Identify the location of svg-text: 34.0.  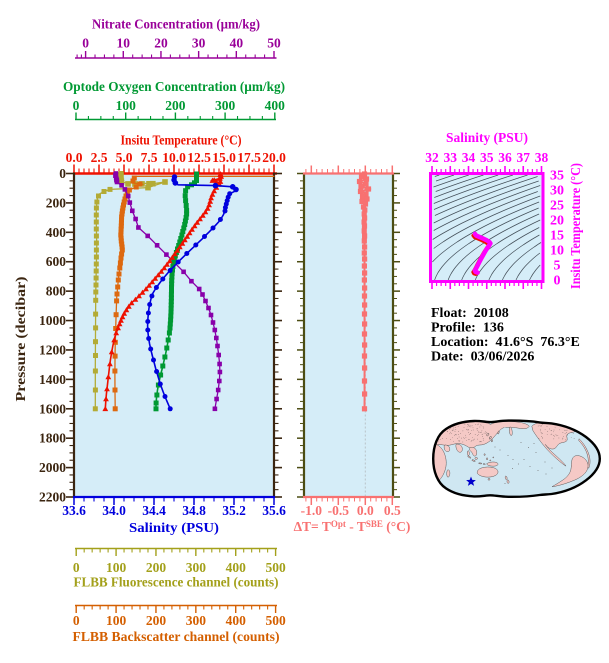
(114, 510).